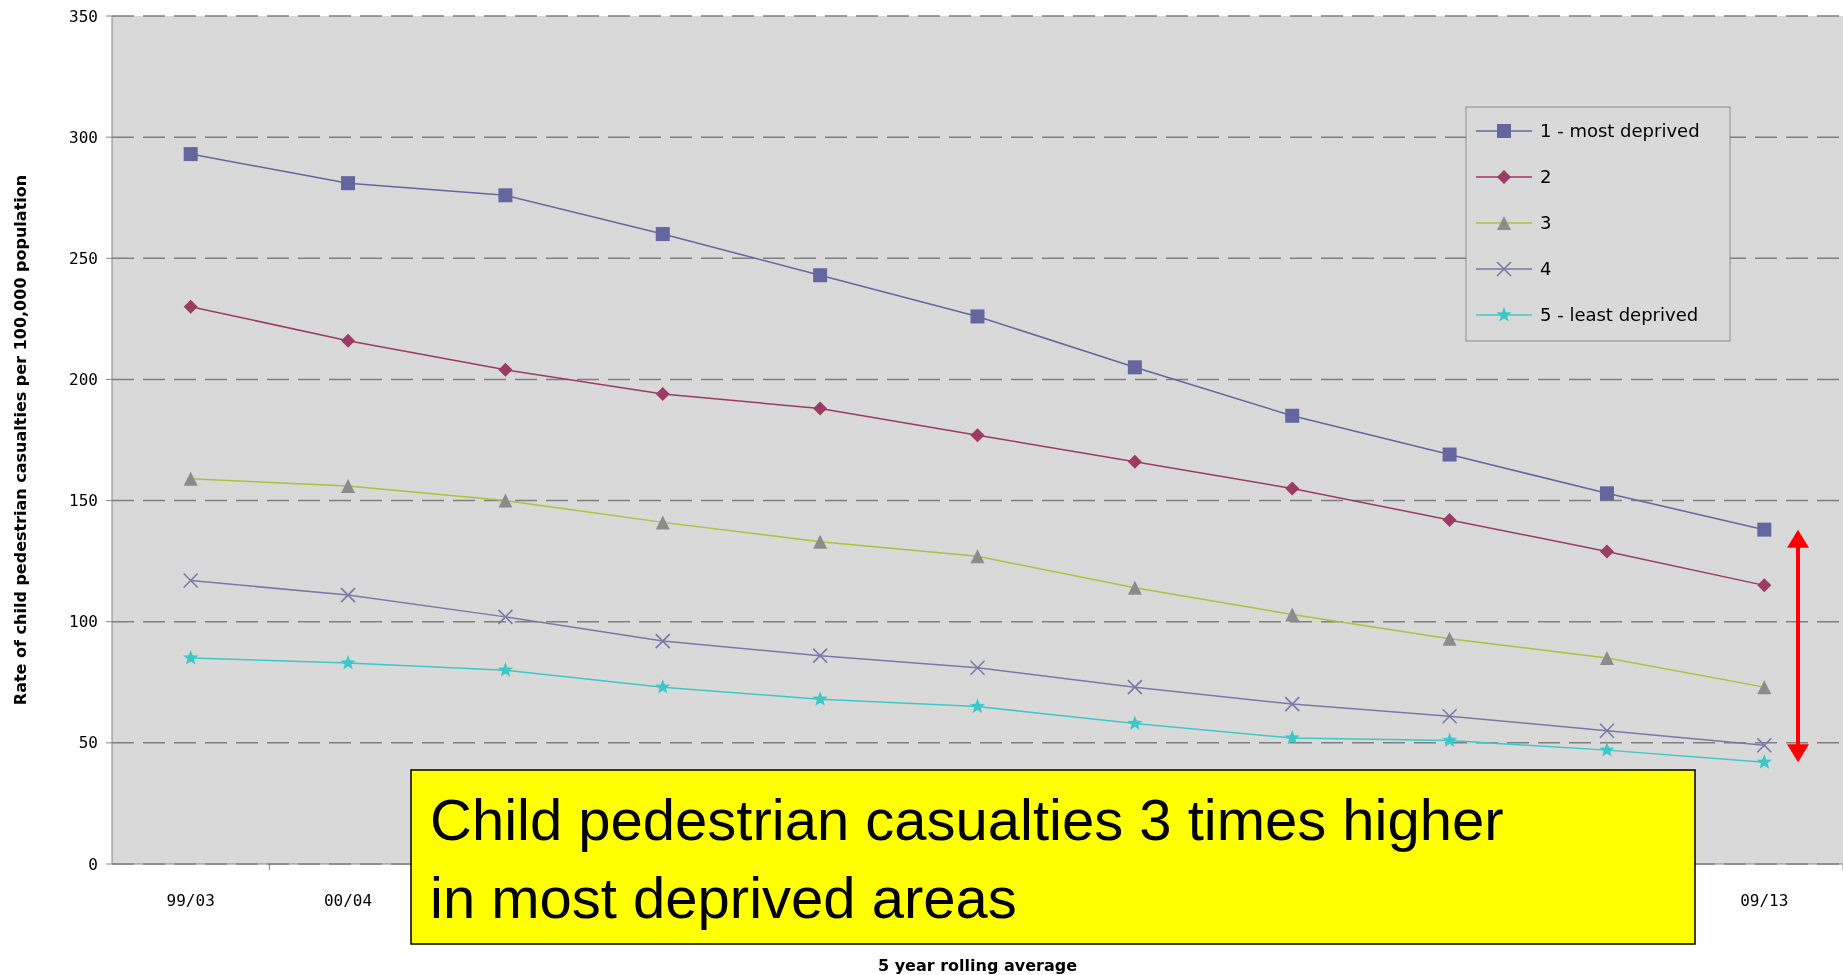 The width and height of the screenshot is (1843, 975). What do you see at coordinates (83, 16) in the screenshot?
I see `y-tick-label: 350` at bounding box center [83, 16].